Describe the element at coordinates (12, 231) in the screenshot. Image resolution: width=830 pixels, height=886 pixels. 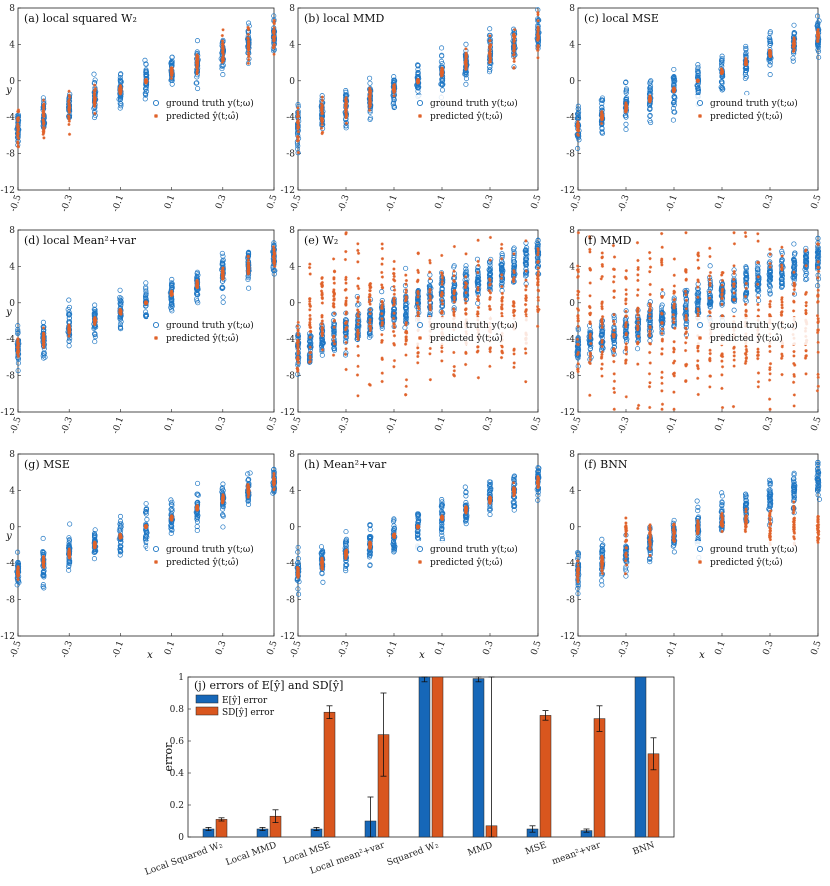
I see `y-tick-label: 8` at that location.